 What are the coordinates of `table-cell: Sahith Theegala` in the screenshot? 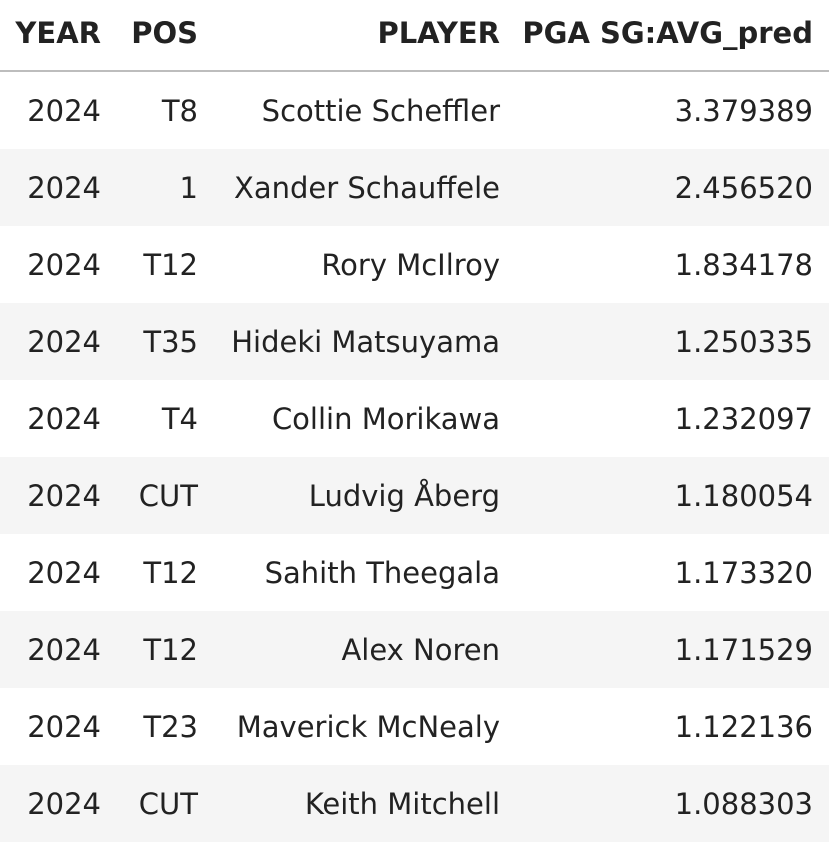 It's located at (382, 572).